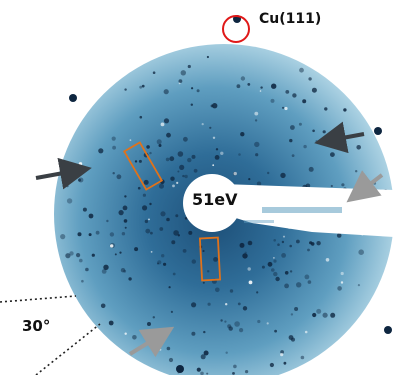  I want to click on cu111-label: Cu(111), so click(290, 19).